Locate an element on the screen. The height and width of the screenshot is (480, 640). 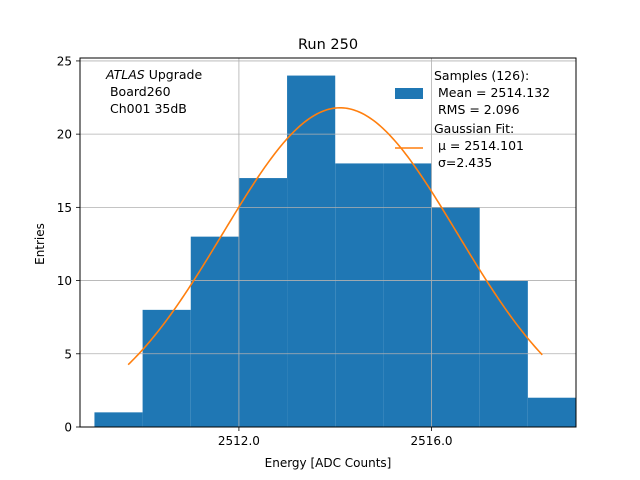
atlas-annotation: ATLAS Upgrade Board260 Ch001 35dB is located at coordinates (153, 91).